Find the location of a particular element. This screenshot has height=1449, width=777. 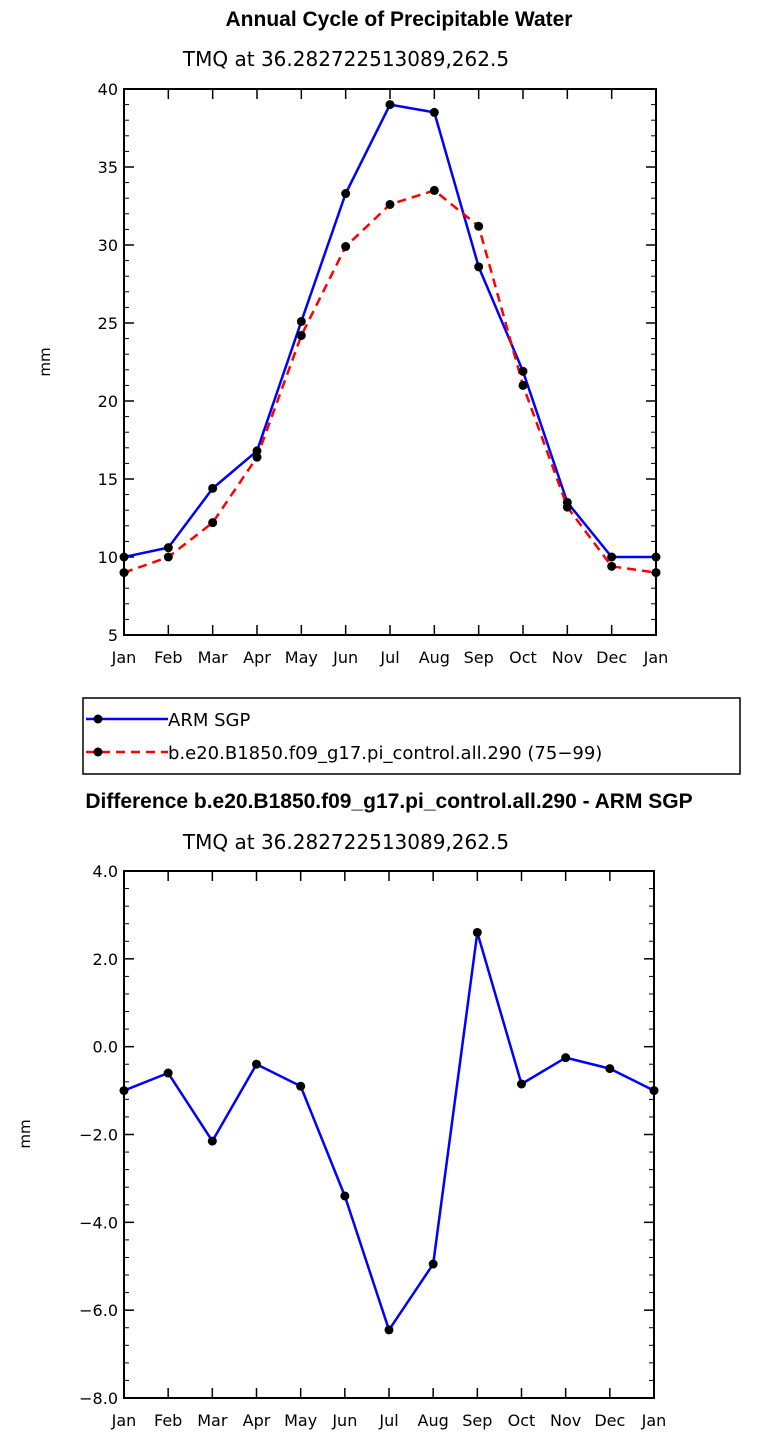

chart1-ylabel: mm is located at coordinates (45, 361).